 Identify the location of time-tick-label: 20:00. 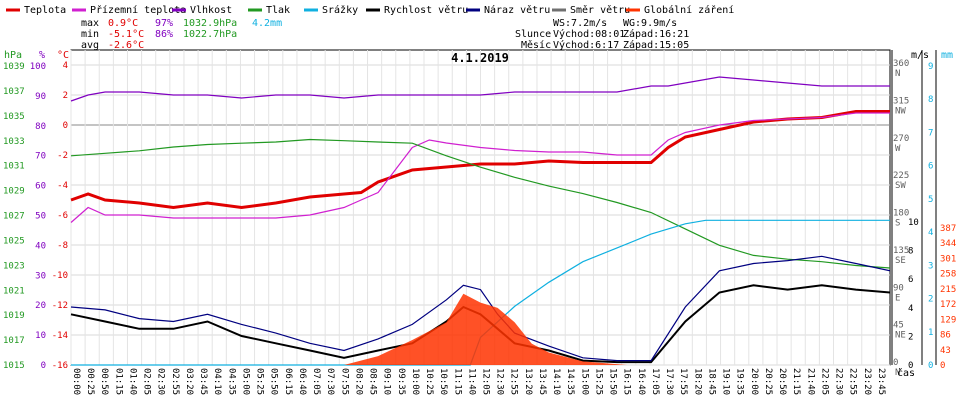
(754, 381).